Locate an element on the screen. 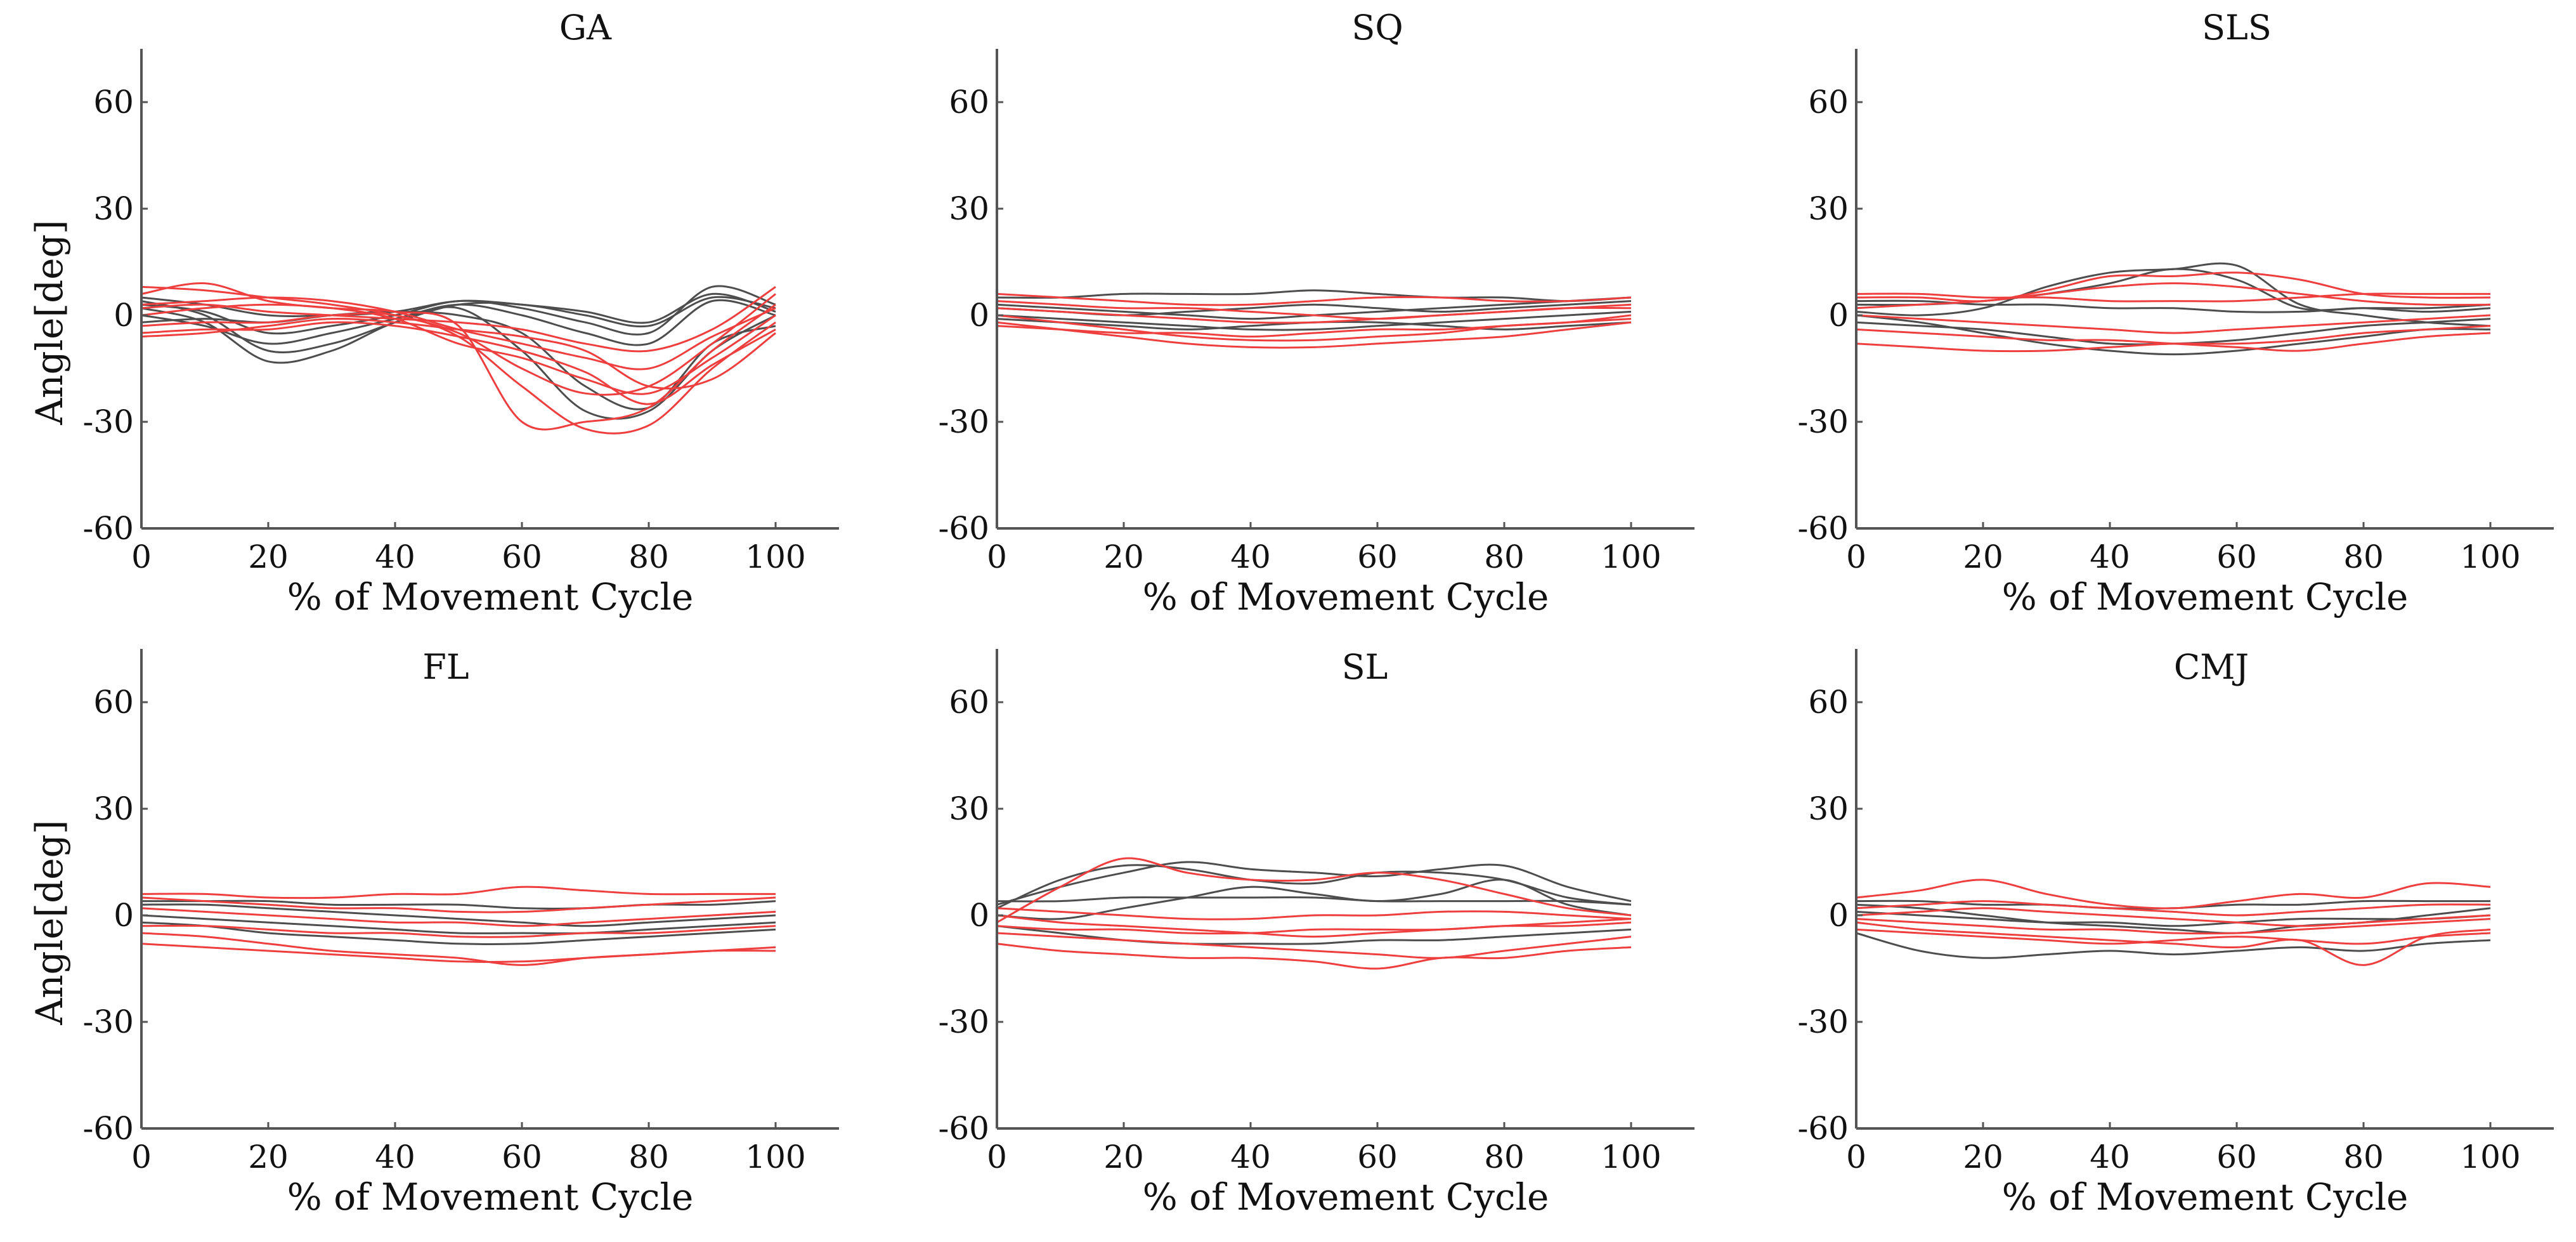 The width and height of the screenshot is (2576, 1242). panel-title: SLS is located at coordinates (2237, 28).